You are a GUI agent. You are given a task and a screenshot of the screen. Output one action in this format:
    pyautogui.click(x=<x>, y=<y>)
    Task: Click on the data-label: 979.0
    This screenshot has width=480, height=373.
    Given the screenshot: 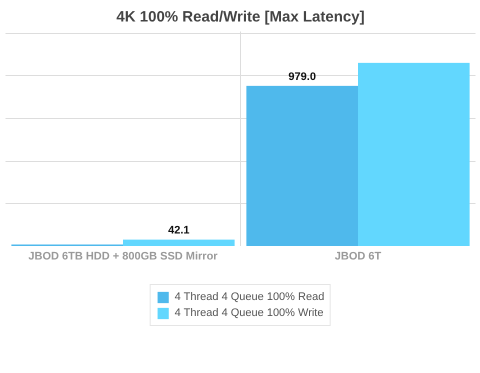 What is the action you would take?
    pyautogui.click(x=302, y=76)
    